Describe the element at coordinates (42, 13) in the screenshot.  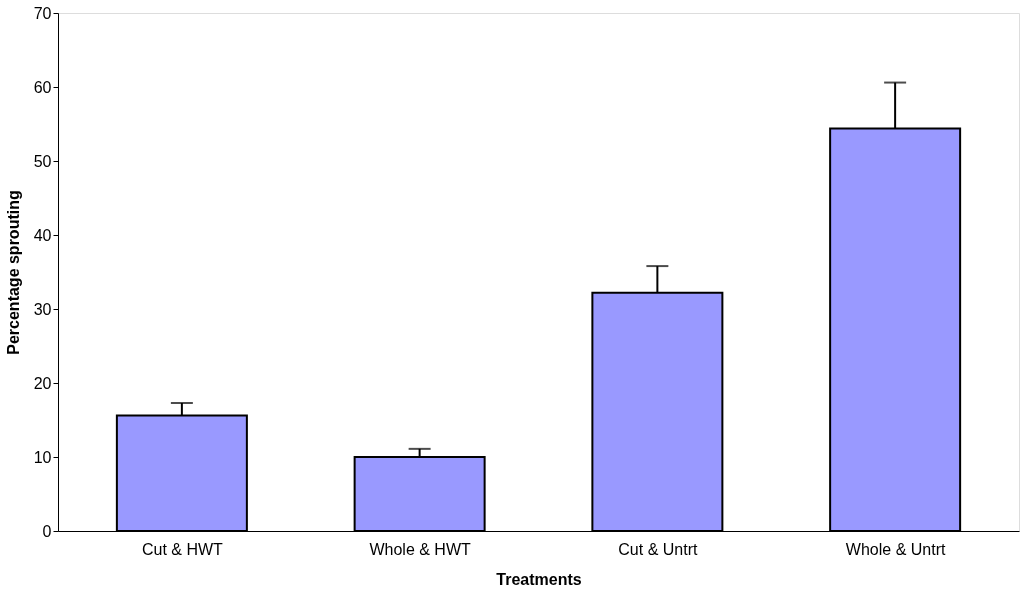
I see `y-tick-label: 70` at that location.